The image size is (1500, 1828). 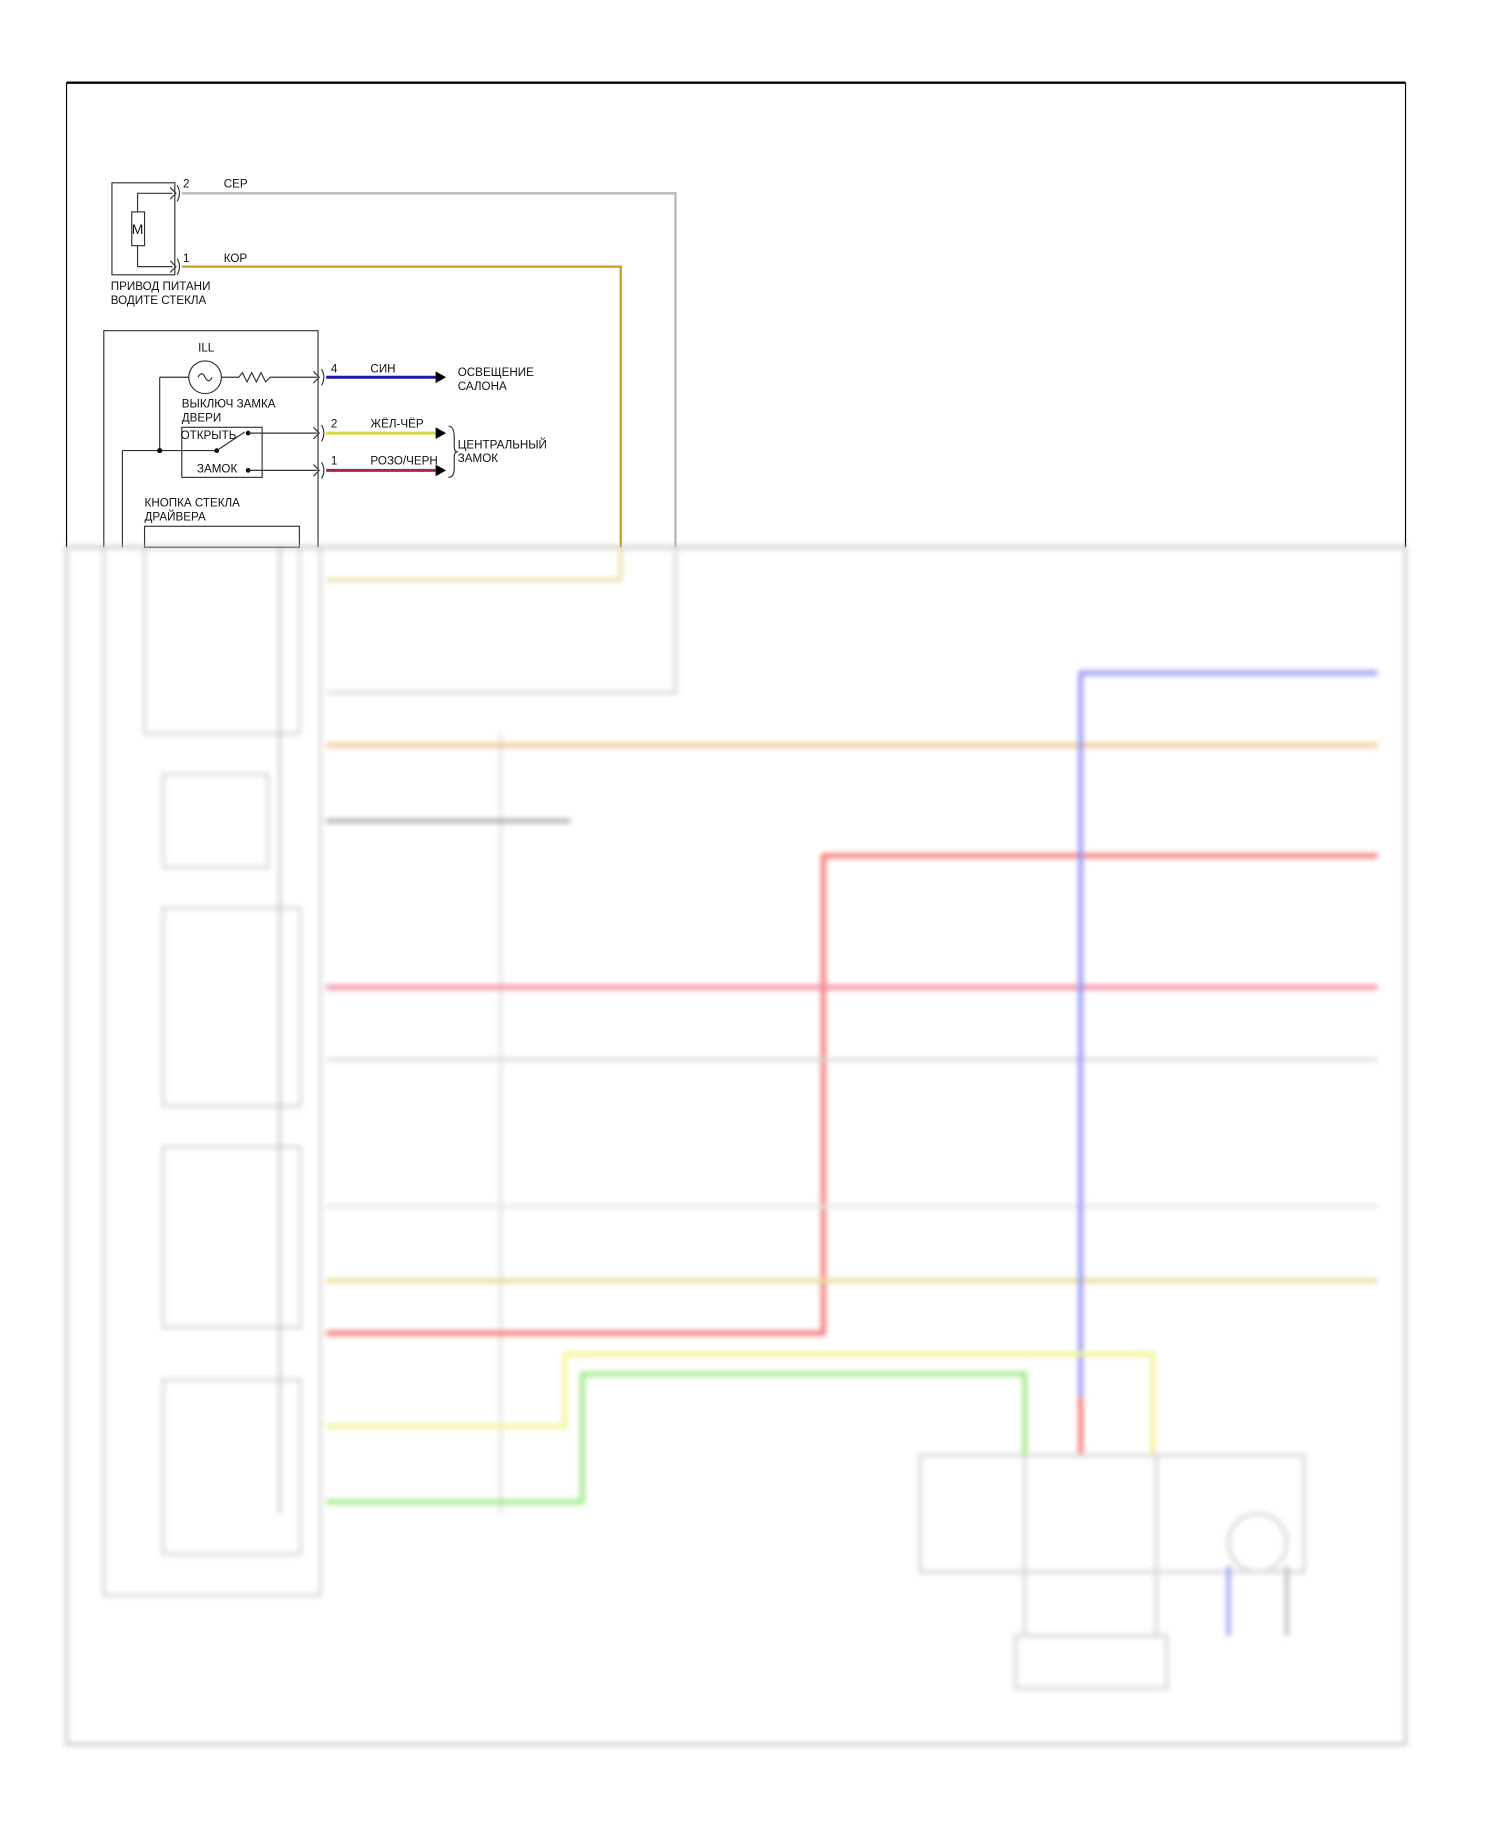 I want to click on window-motor: M, so click(x=146, y=229).